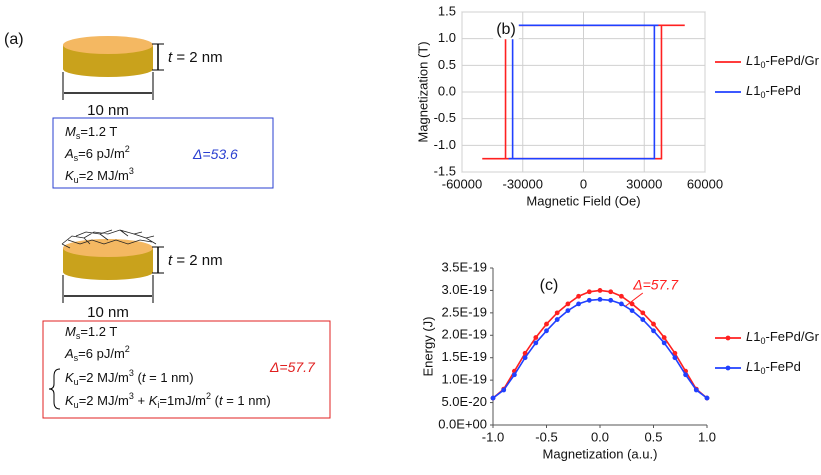  I want to click on y-tick-label: 5.0E-20, so click(464, 401).